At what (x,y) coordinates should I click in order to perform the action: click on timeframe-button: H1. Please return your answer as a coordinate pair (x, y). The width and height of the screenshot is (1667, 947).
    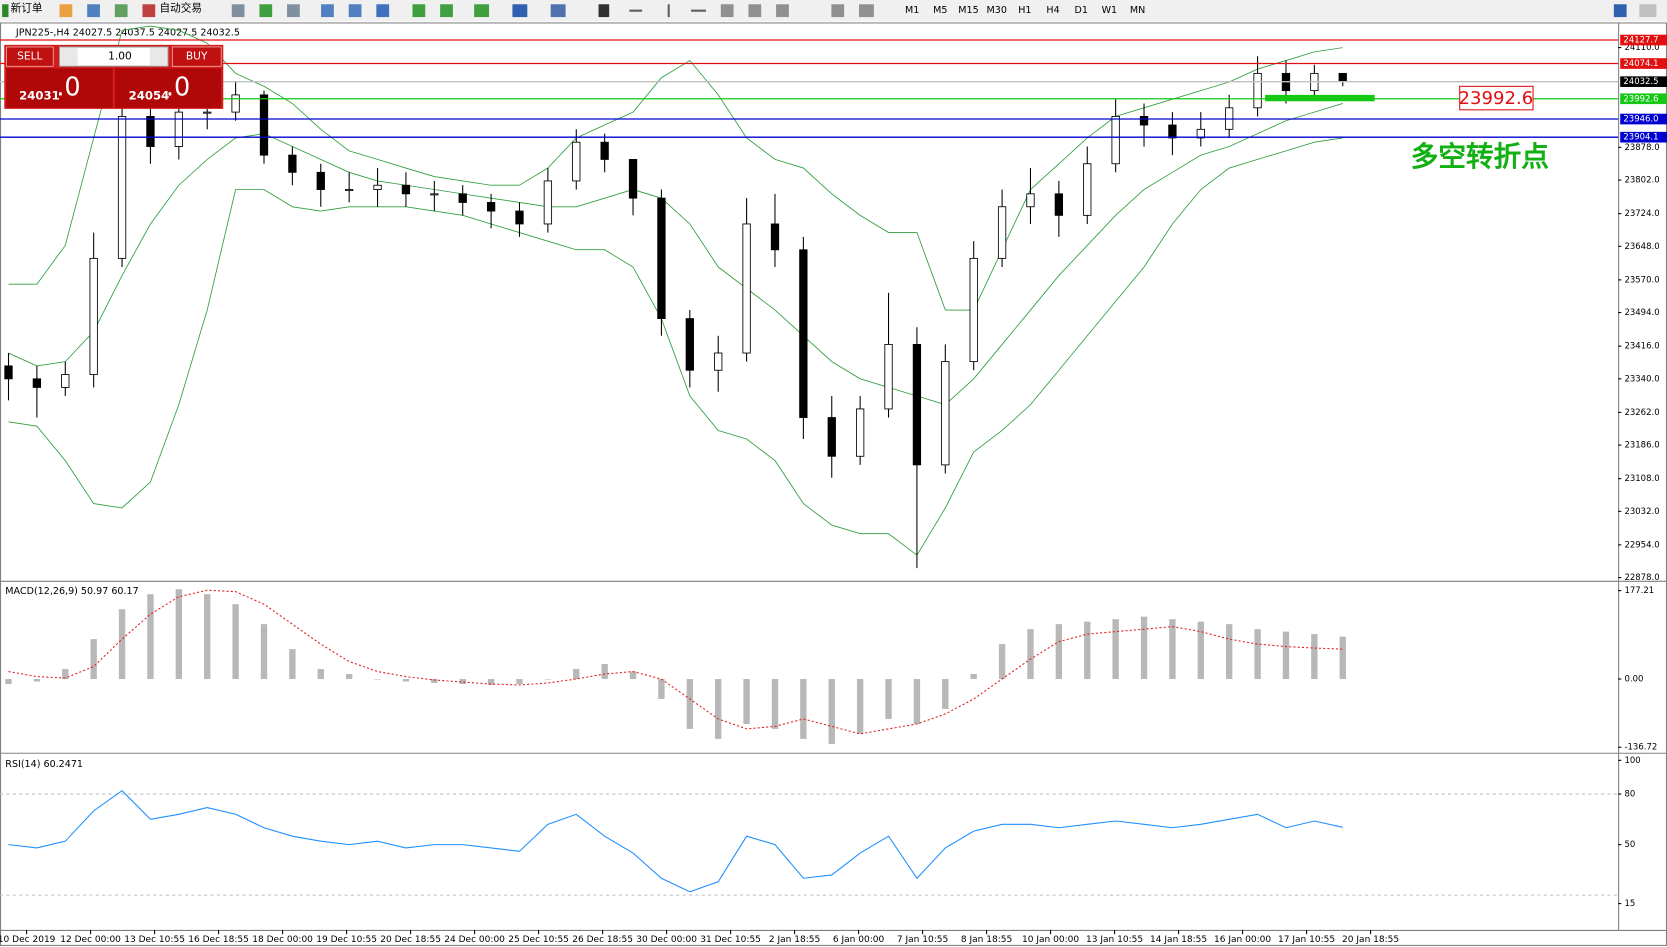
    Looking at the image, I should click on (1024, 10).